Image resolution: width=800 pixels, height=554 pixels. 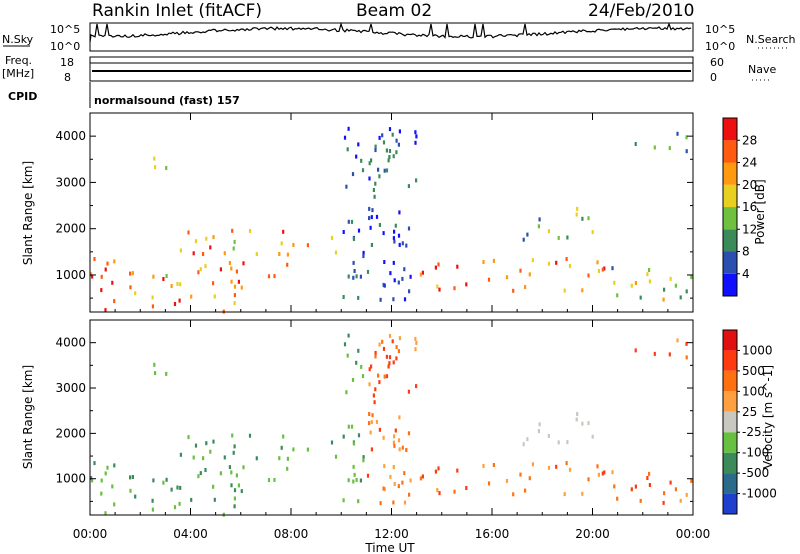 What do you see at coordinates (753, 371) in the screenshot?
I see `colorbar-tick-label: 500` at bounding box center [753, 371].